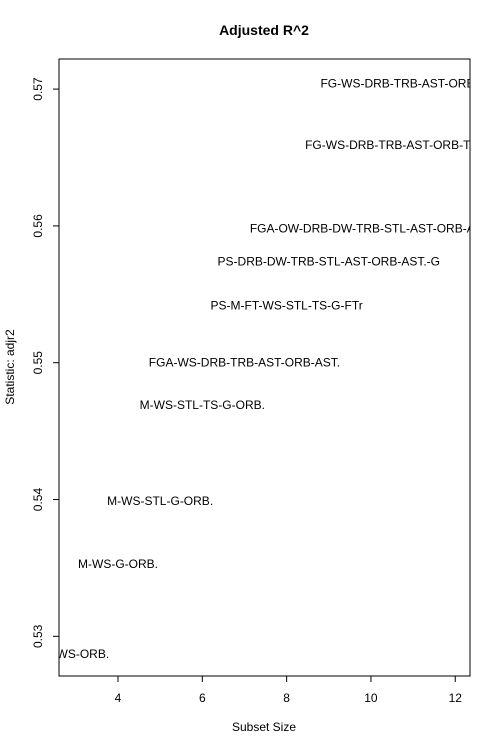 The width and height of the screenshot is (500, 750). What do you see at coordinates (202, 405) in the screenshot?
I see `point-label: M-WS-STL-TS-G-ORB.` at bounding box center [202, 405].